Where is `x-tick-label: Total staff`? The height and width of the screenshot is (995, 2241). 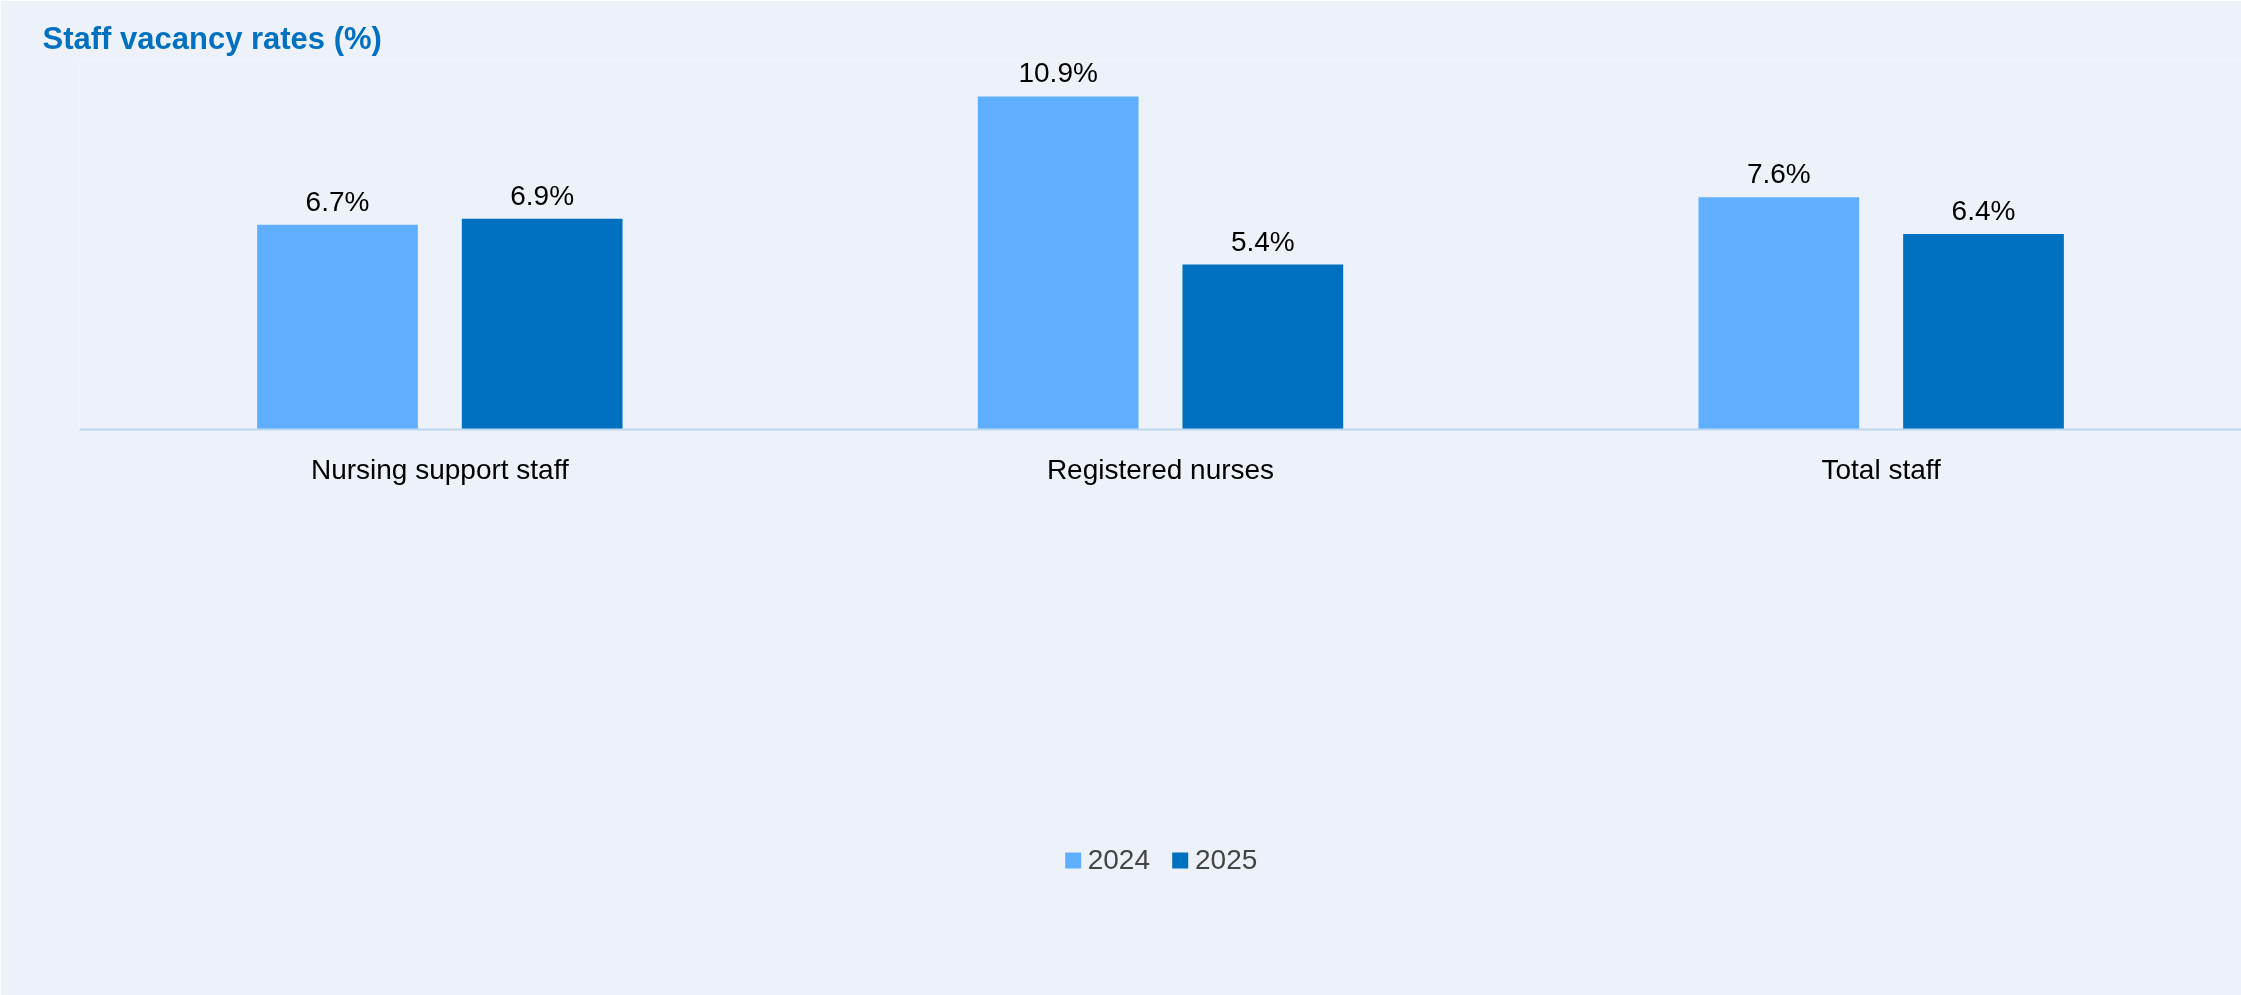 x-tick-label: Total staff is located at coordinates (1881, 469).